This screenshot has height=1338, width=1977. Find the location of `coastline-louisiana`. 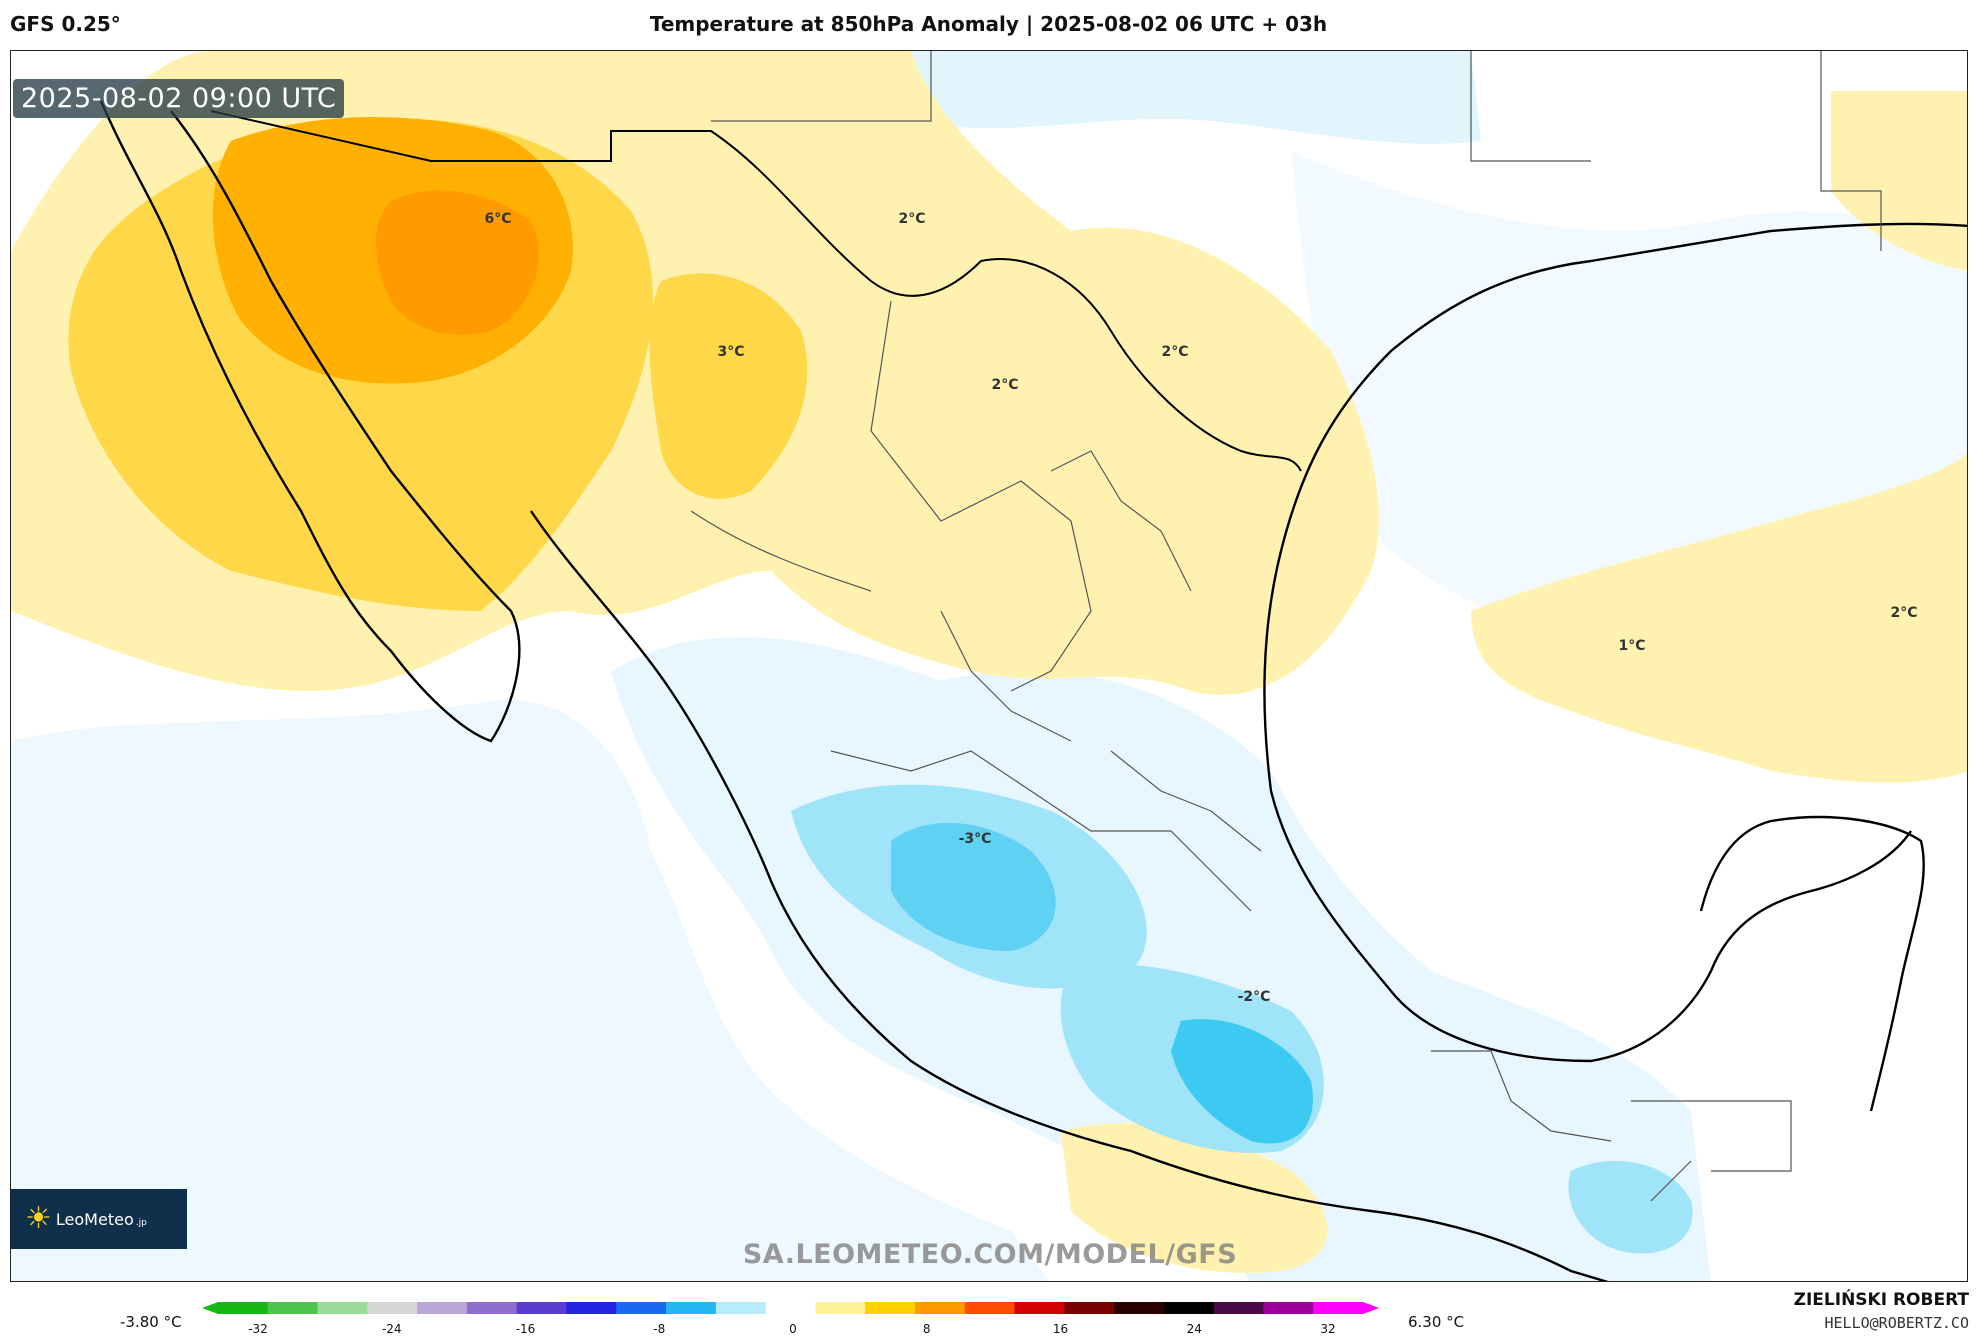

coastline-louisiana is located at coordinates (1778, 242).